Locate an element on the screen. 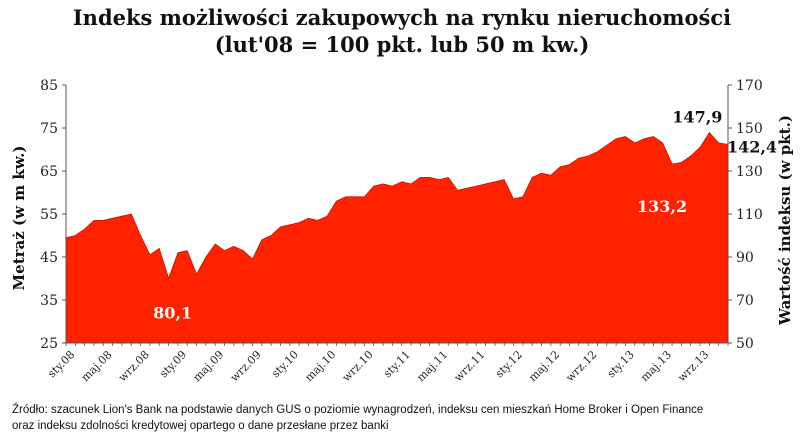  x-tick-label: wrz.08 is located at coordinates (134, 366).